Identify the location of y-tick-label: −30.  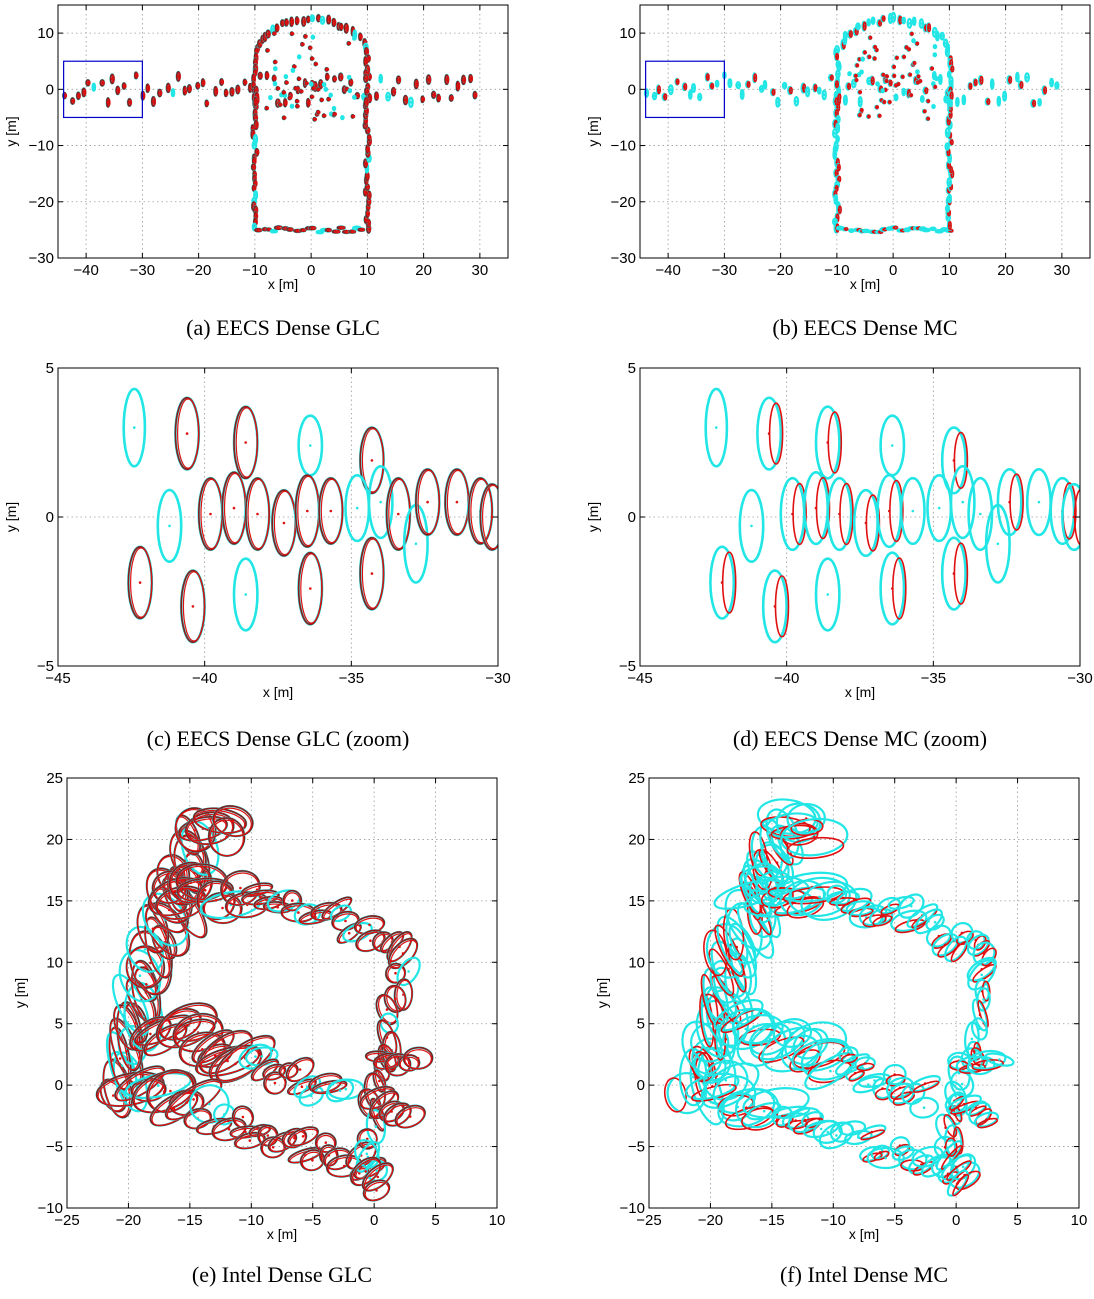
(41, 258).